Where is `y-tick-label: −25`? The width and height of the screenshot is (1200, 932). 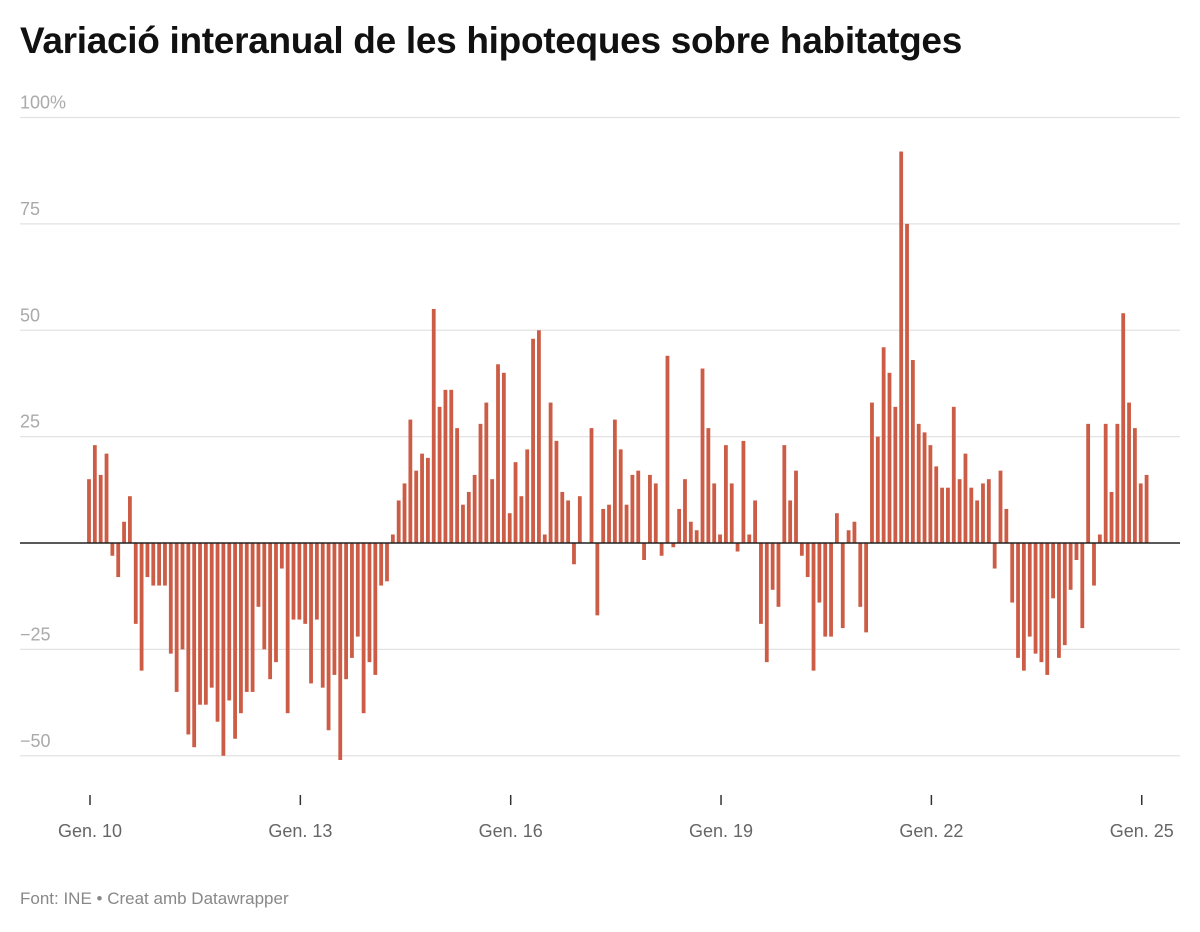
y-tick-label: −25 is located at coordinates (35, 634).